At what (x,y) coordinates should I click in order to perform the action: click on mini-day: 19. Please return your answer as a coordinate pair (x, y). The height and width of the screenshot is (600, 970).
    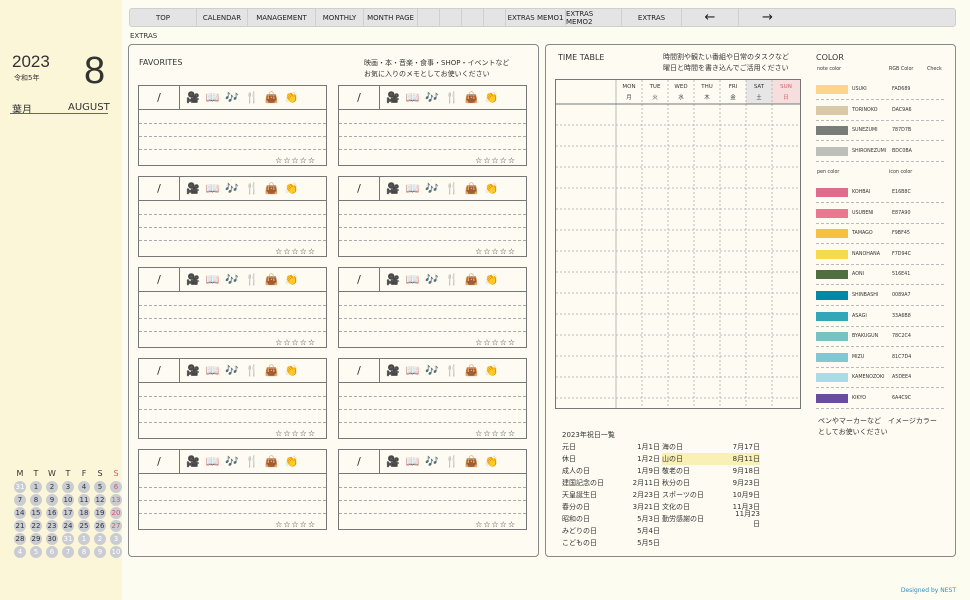
    Looking at the image, I should click on (100, 513).